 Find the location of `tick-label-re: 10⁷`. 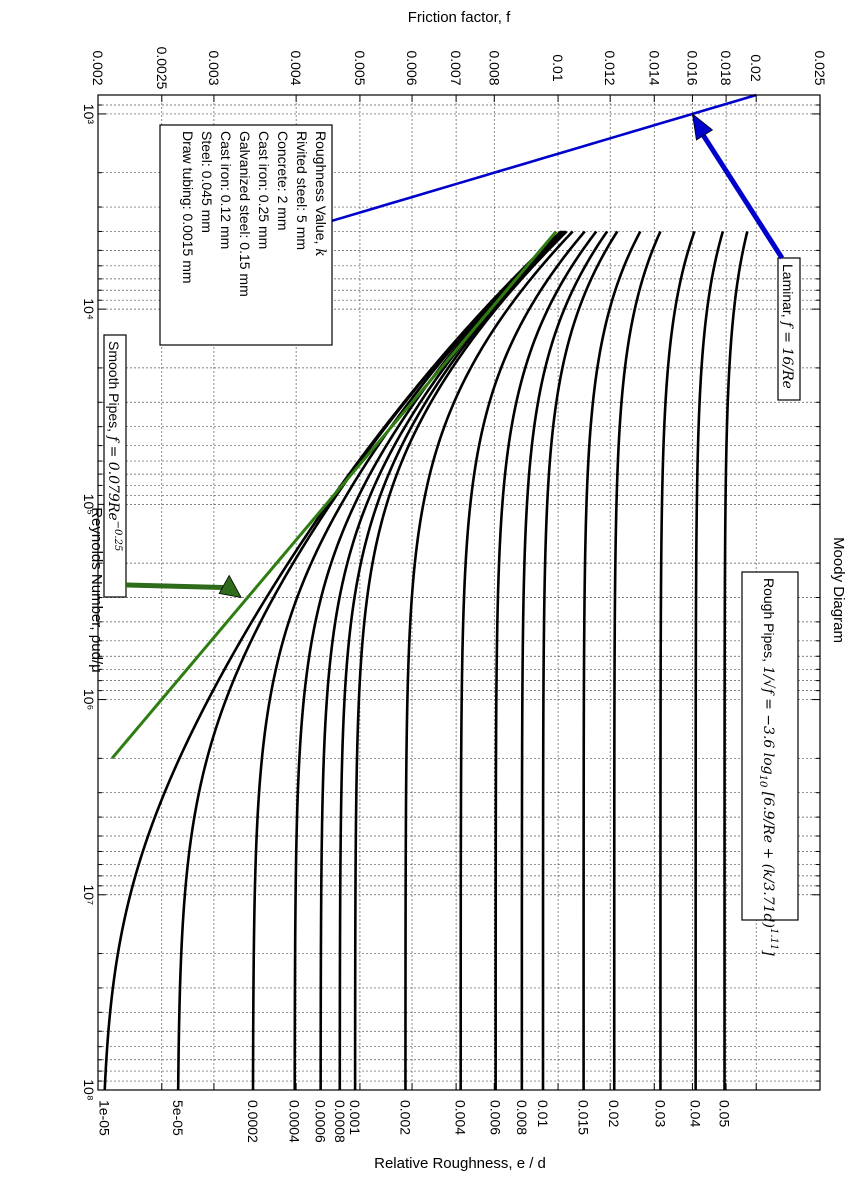

tick-label-re: 10⁷ is located at coordinates (89, 894).